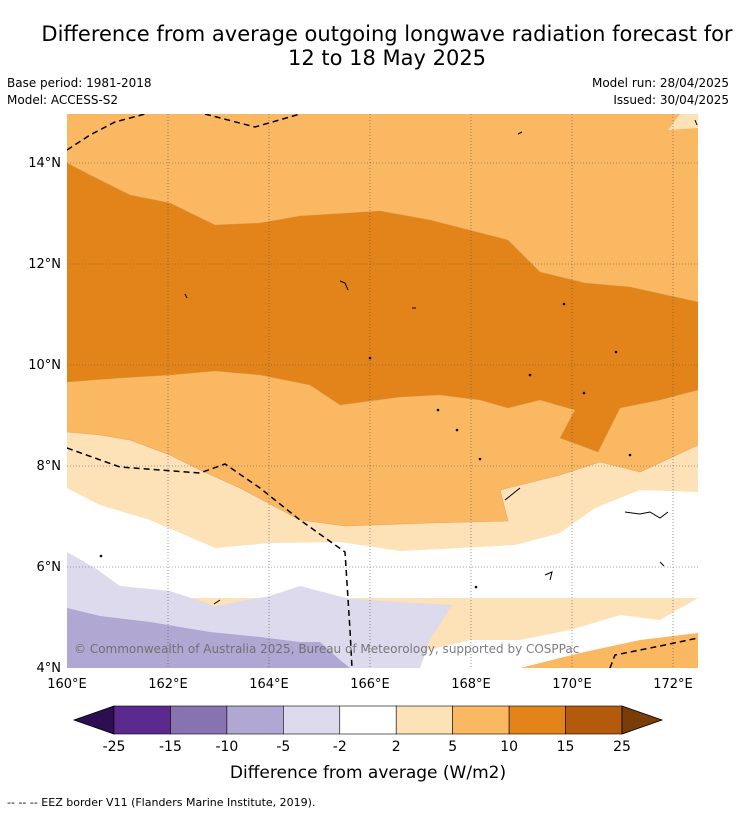  I want to click on lat-tick-label: 6°N, so click(49, 567).